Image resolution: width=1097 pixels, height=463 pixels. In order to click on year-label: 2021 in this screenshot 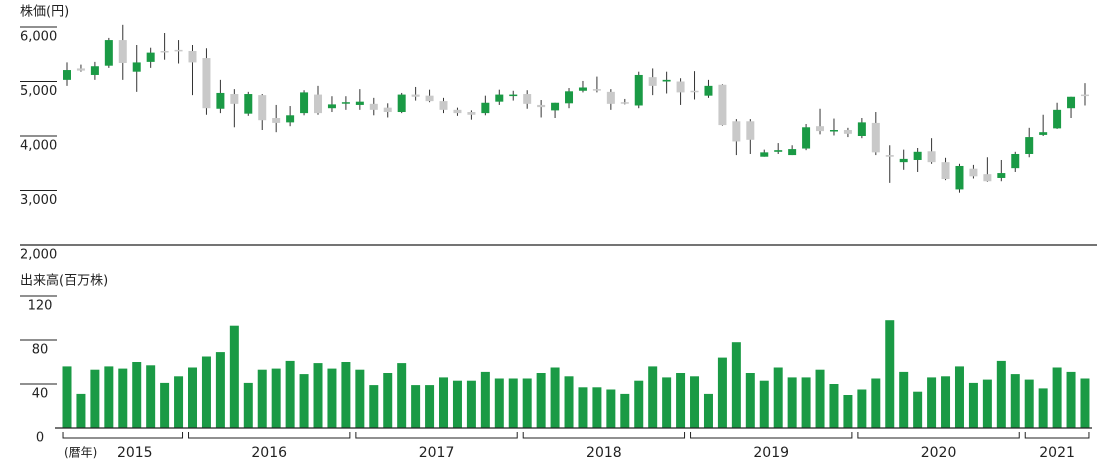, I will do `click(1057, 453)`.